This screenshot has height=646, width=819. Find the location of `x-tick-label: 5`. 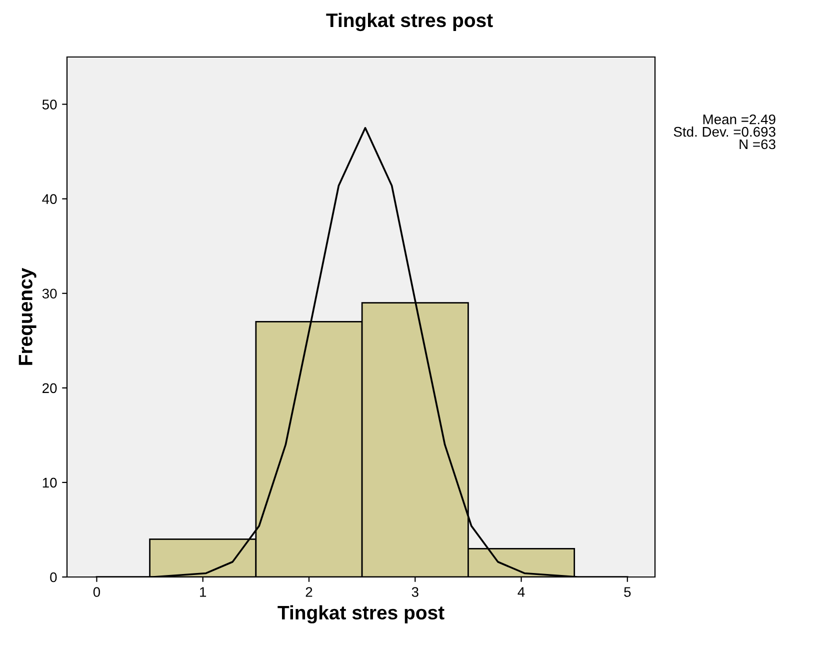

x-tick-label: 5 is located at coordinates (627, 592).